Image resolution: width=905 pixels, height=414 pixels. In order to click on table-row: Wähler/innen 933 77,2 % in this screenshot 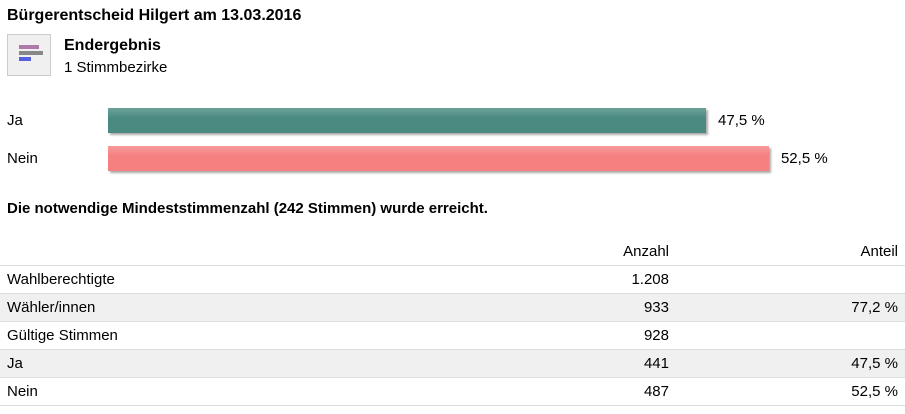, I will do `click(452, 307)`.